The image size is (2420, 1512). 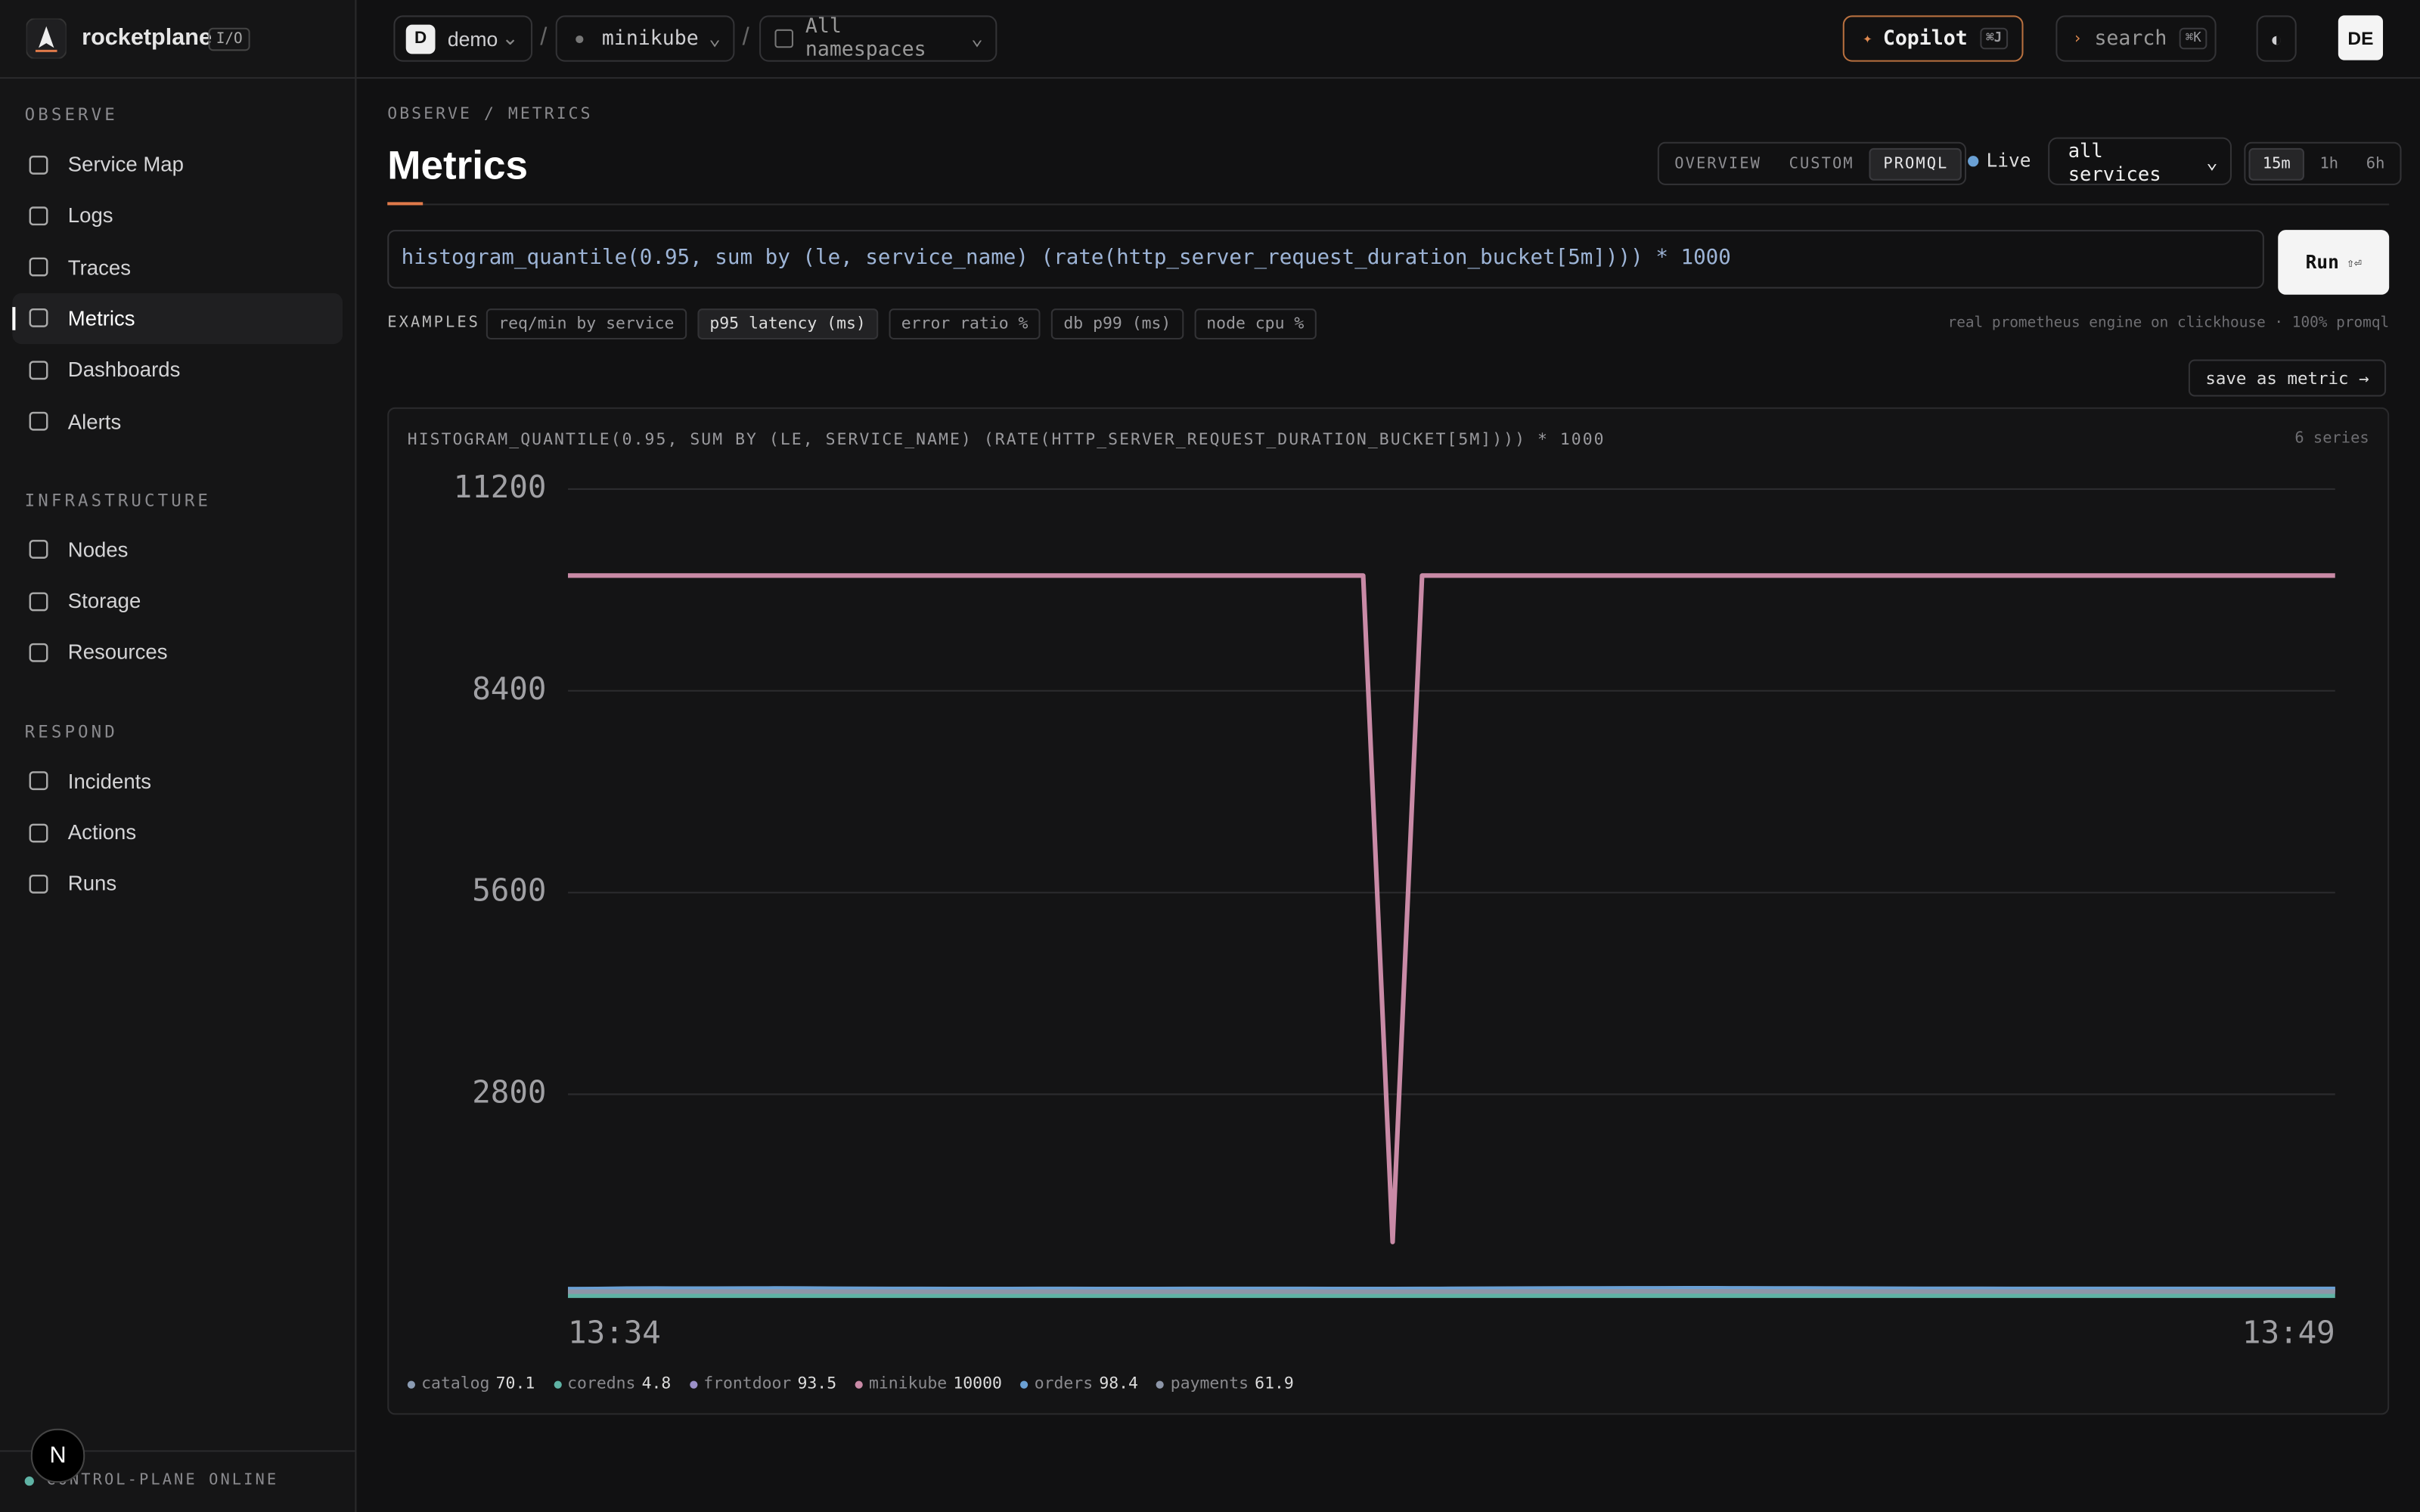 What do you see at coordinates (1925, 38) in the screenshot?
I see `copilot: Copilot` at bounding box center [1925, 38].